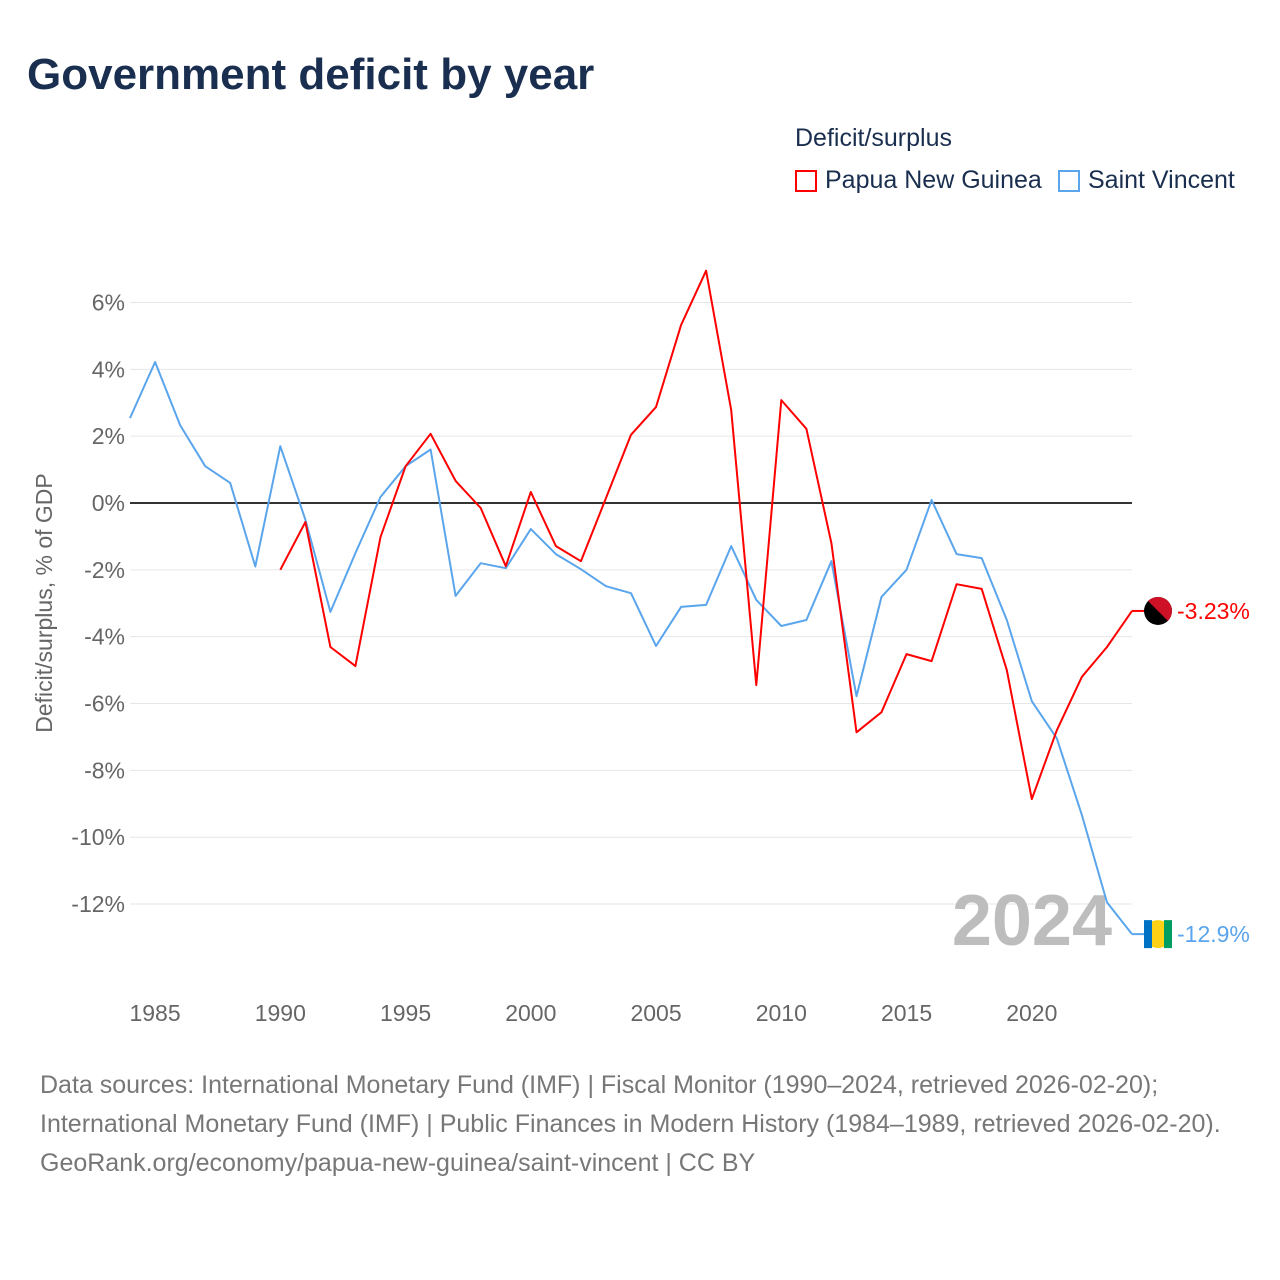  What do you see at coordinates (98, 904) in the screenshot?
I see `y-tick-label: -12%` at bounding box center [98, 904].